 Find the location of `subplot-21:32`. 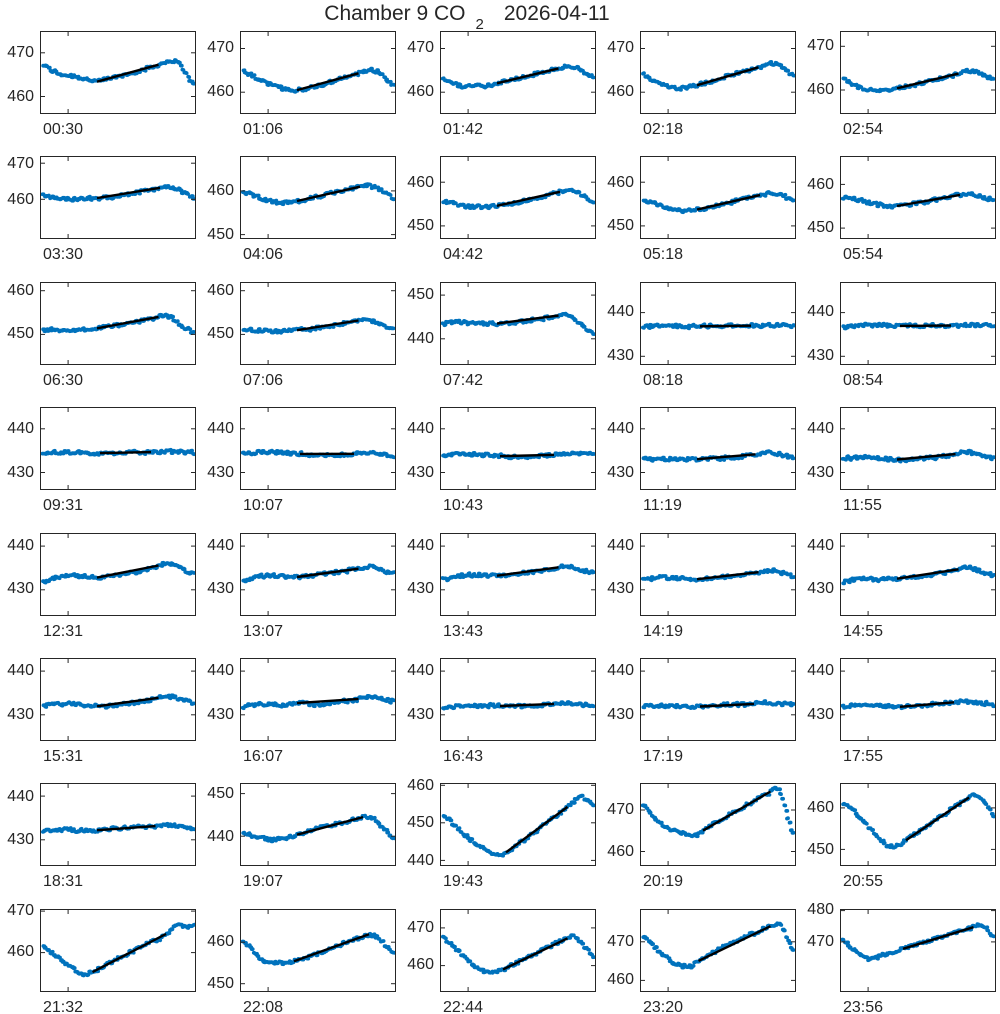

subplot-21:32 is located at coordinates (118, 950).